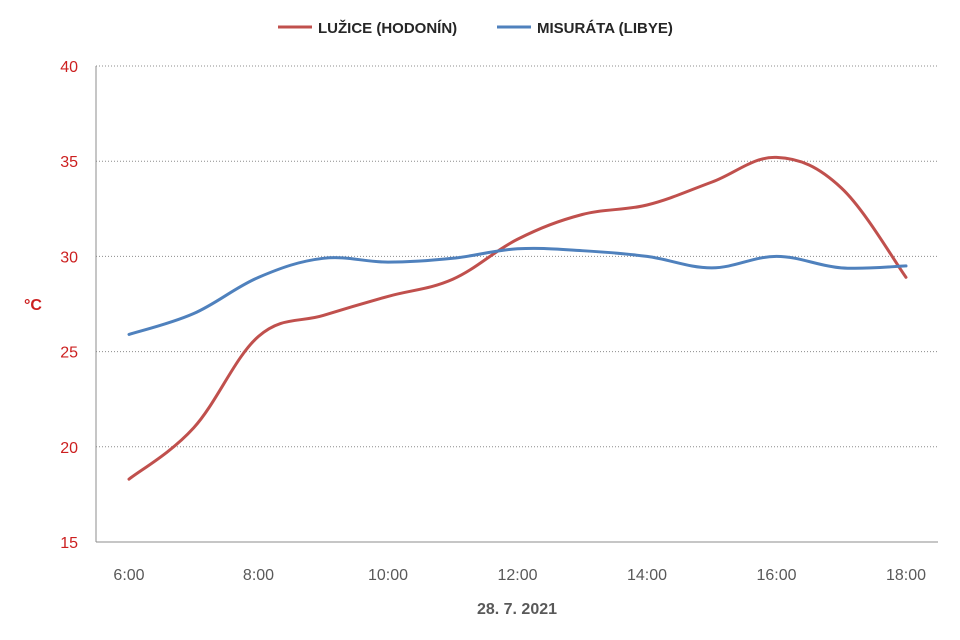 The width and height of the screenshot is (960, 640). Describe the element at coordinates (517, 575) in the screenshot. I see `x-tick-label: 12:00` at that location.